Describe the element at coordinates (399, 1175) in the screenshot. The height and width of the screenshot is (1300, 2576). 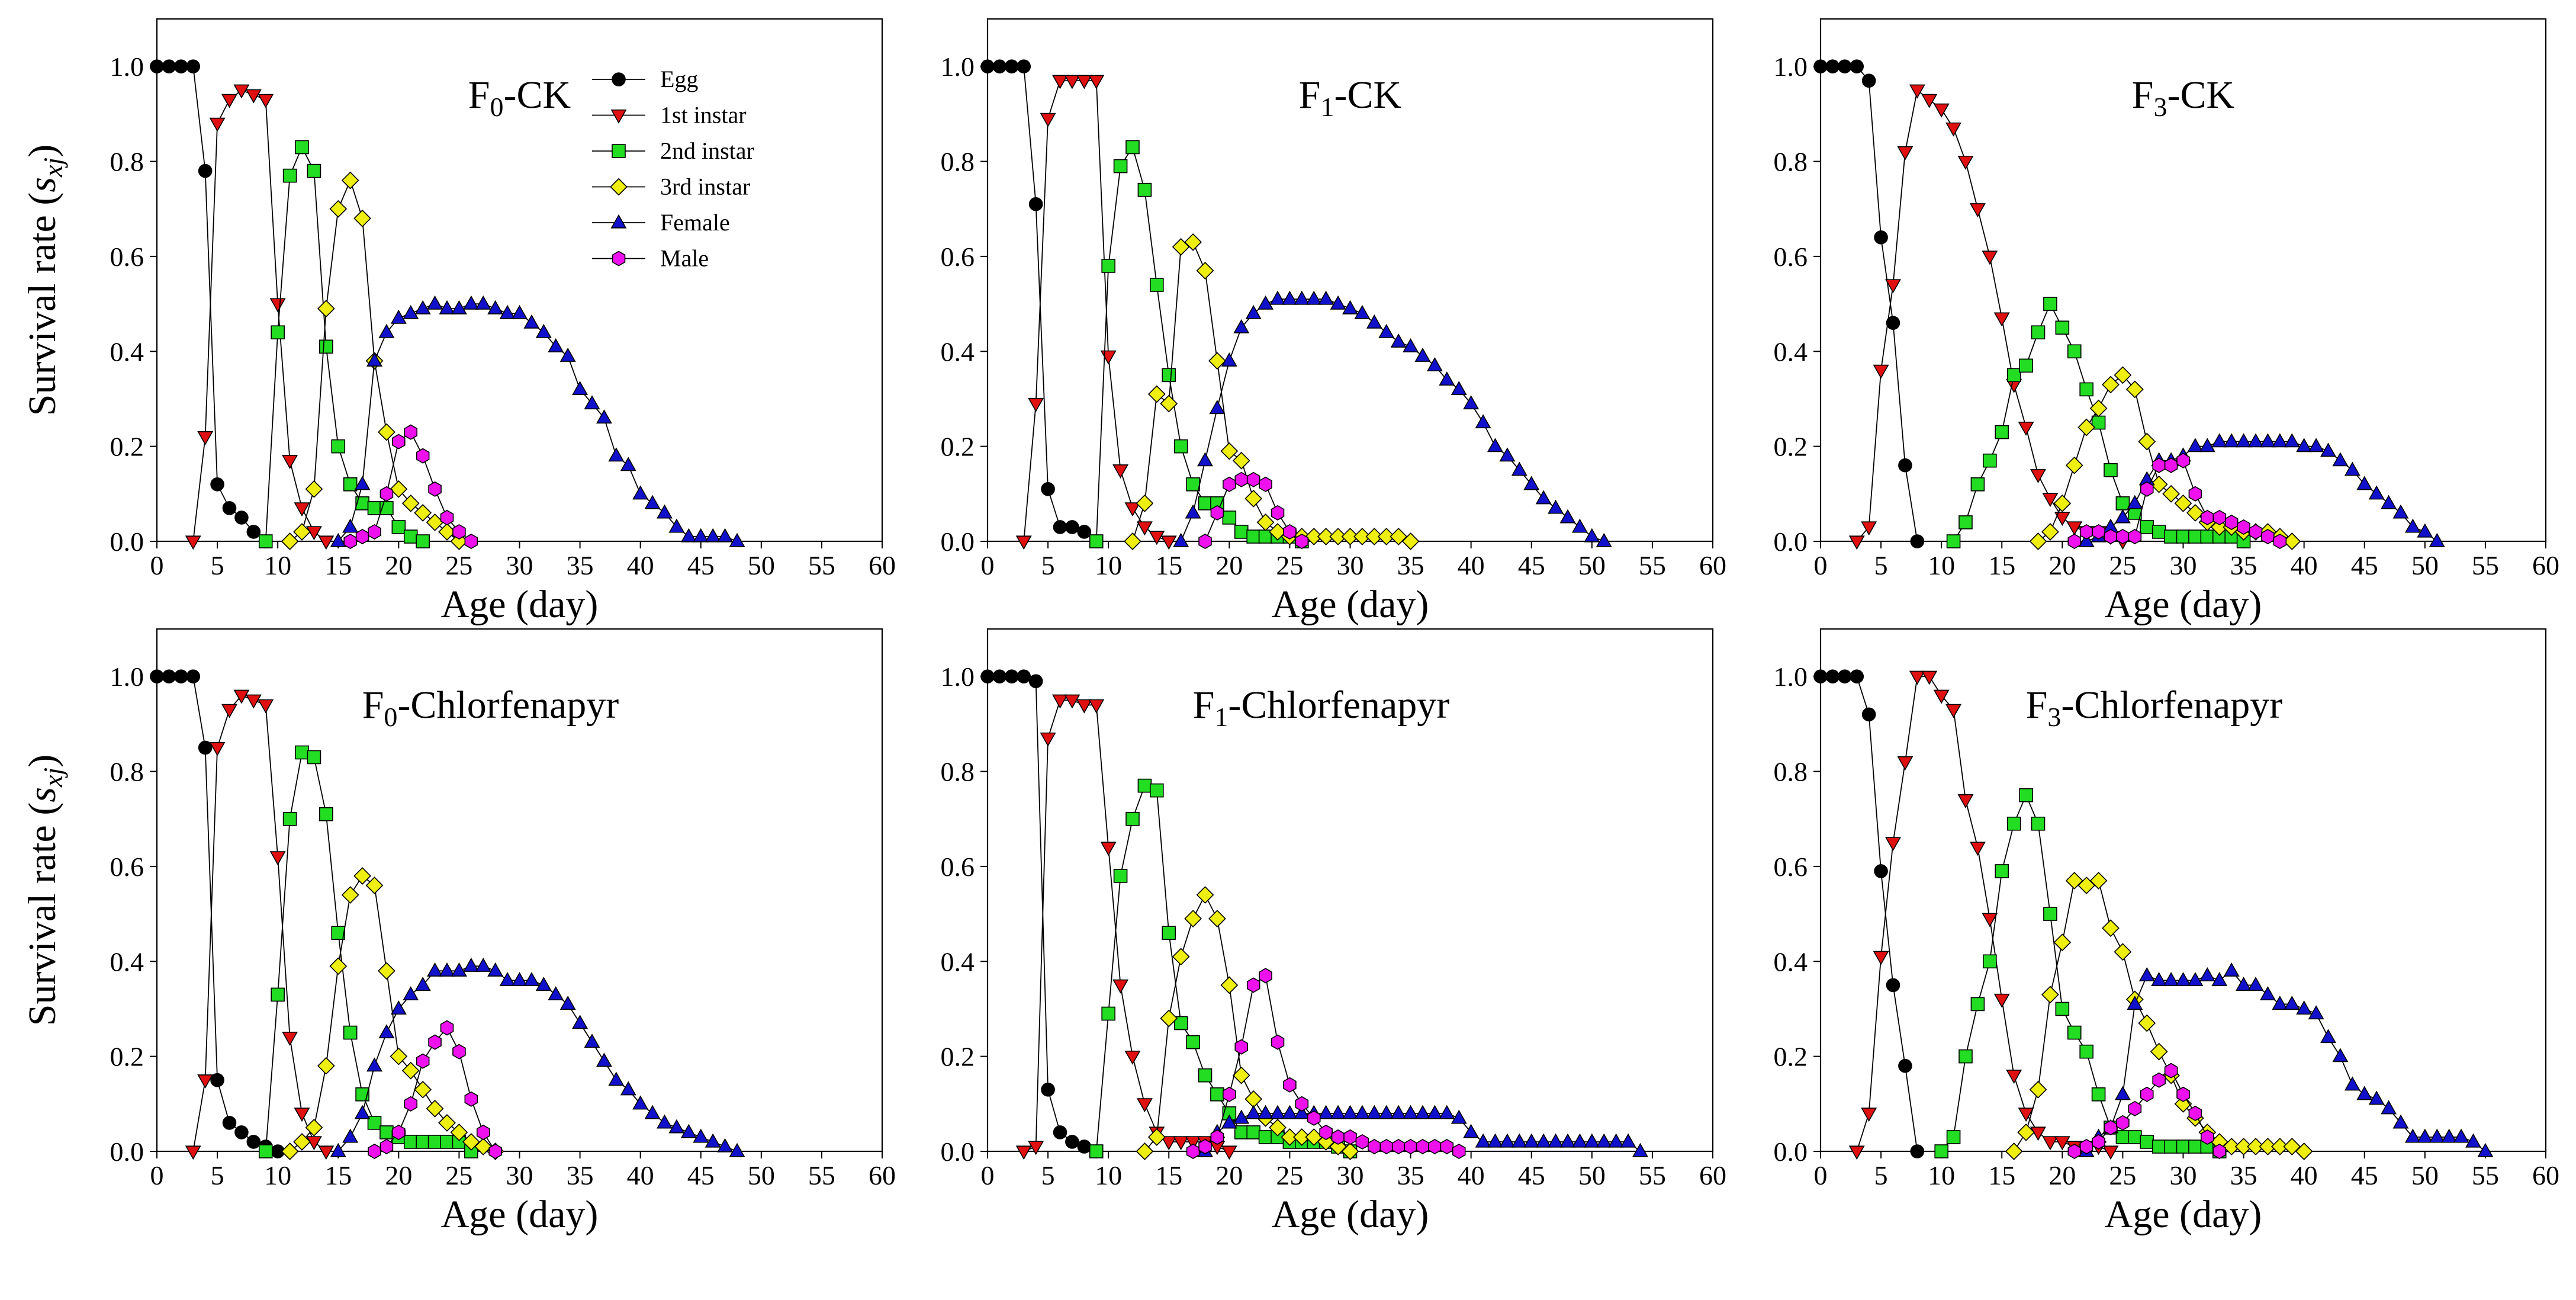
I see `x-tick-label: 20` at that location.